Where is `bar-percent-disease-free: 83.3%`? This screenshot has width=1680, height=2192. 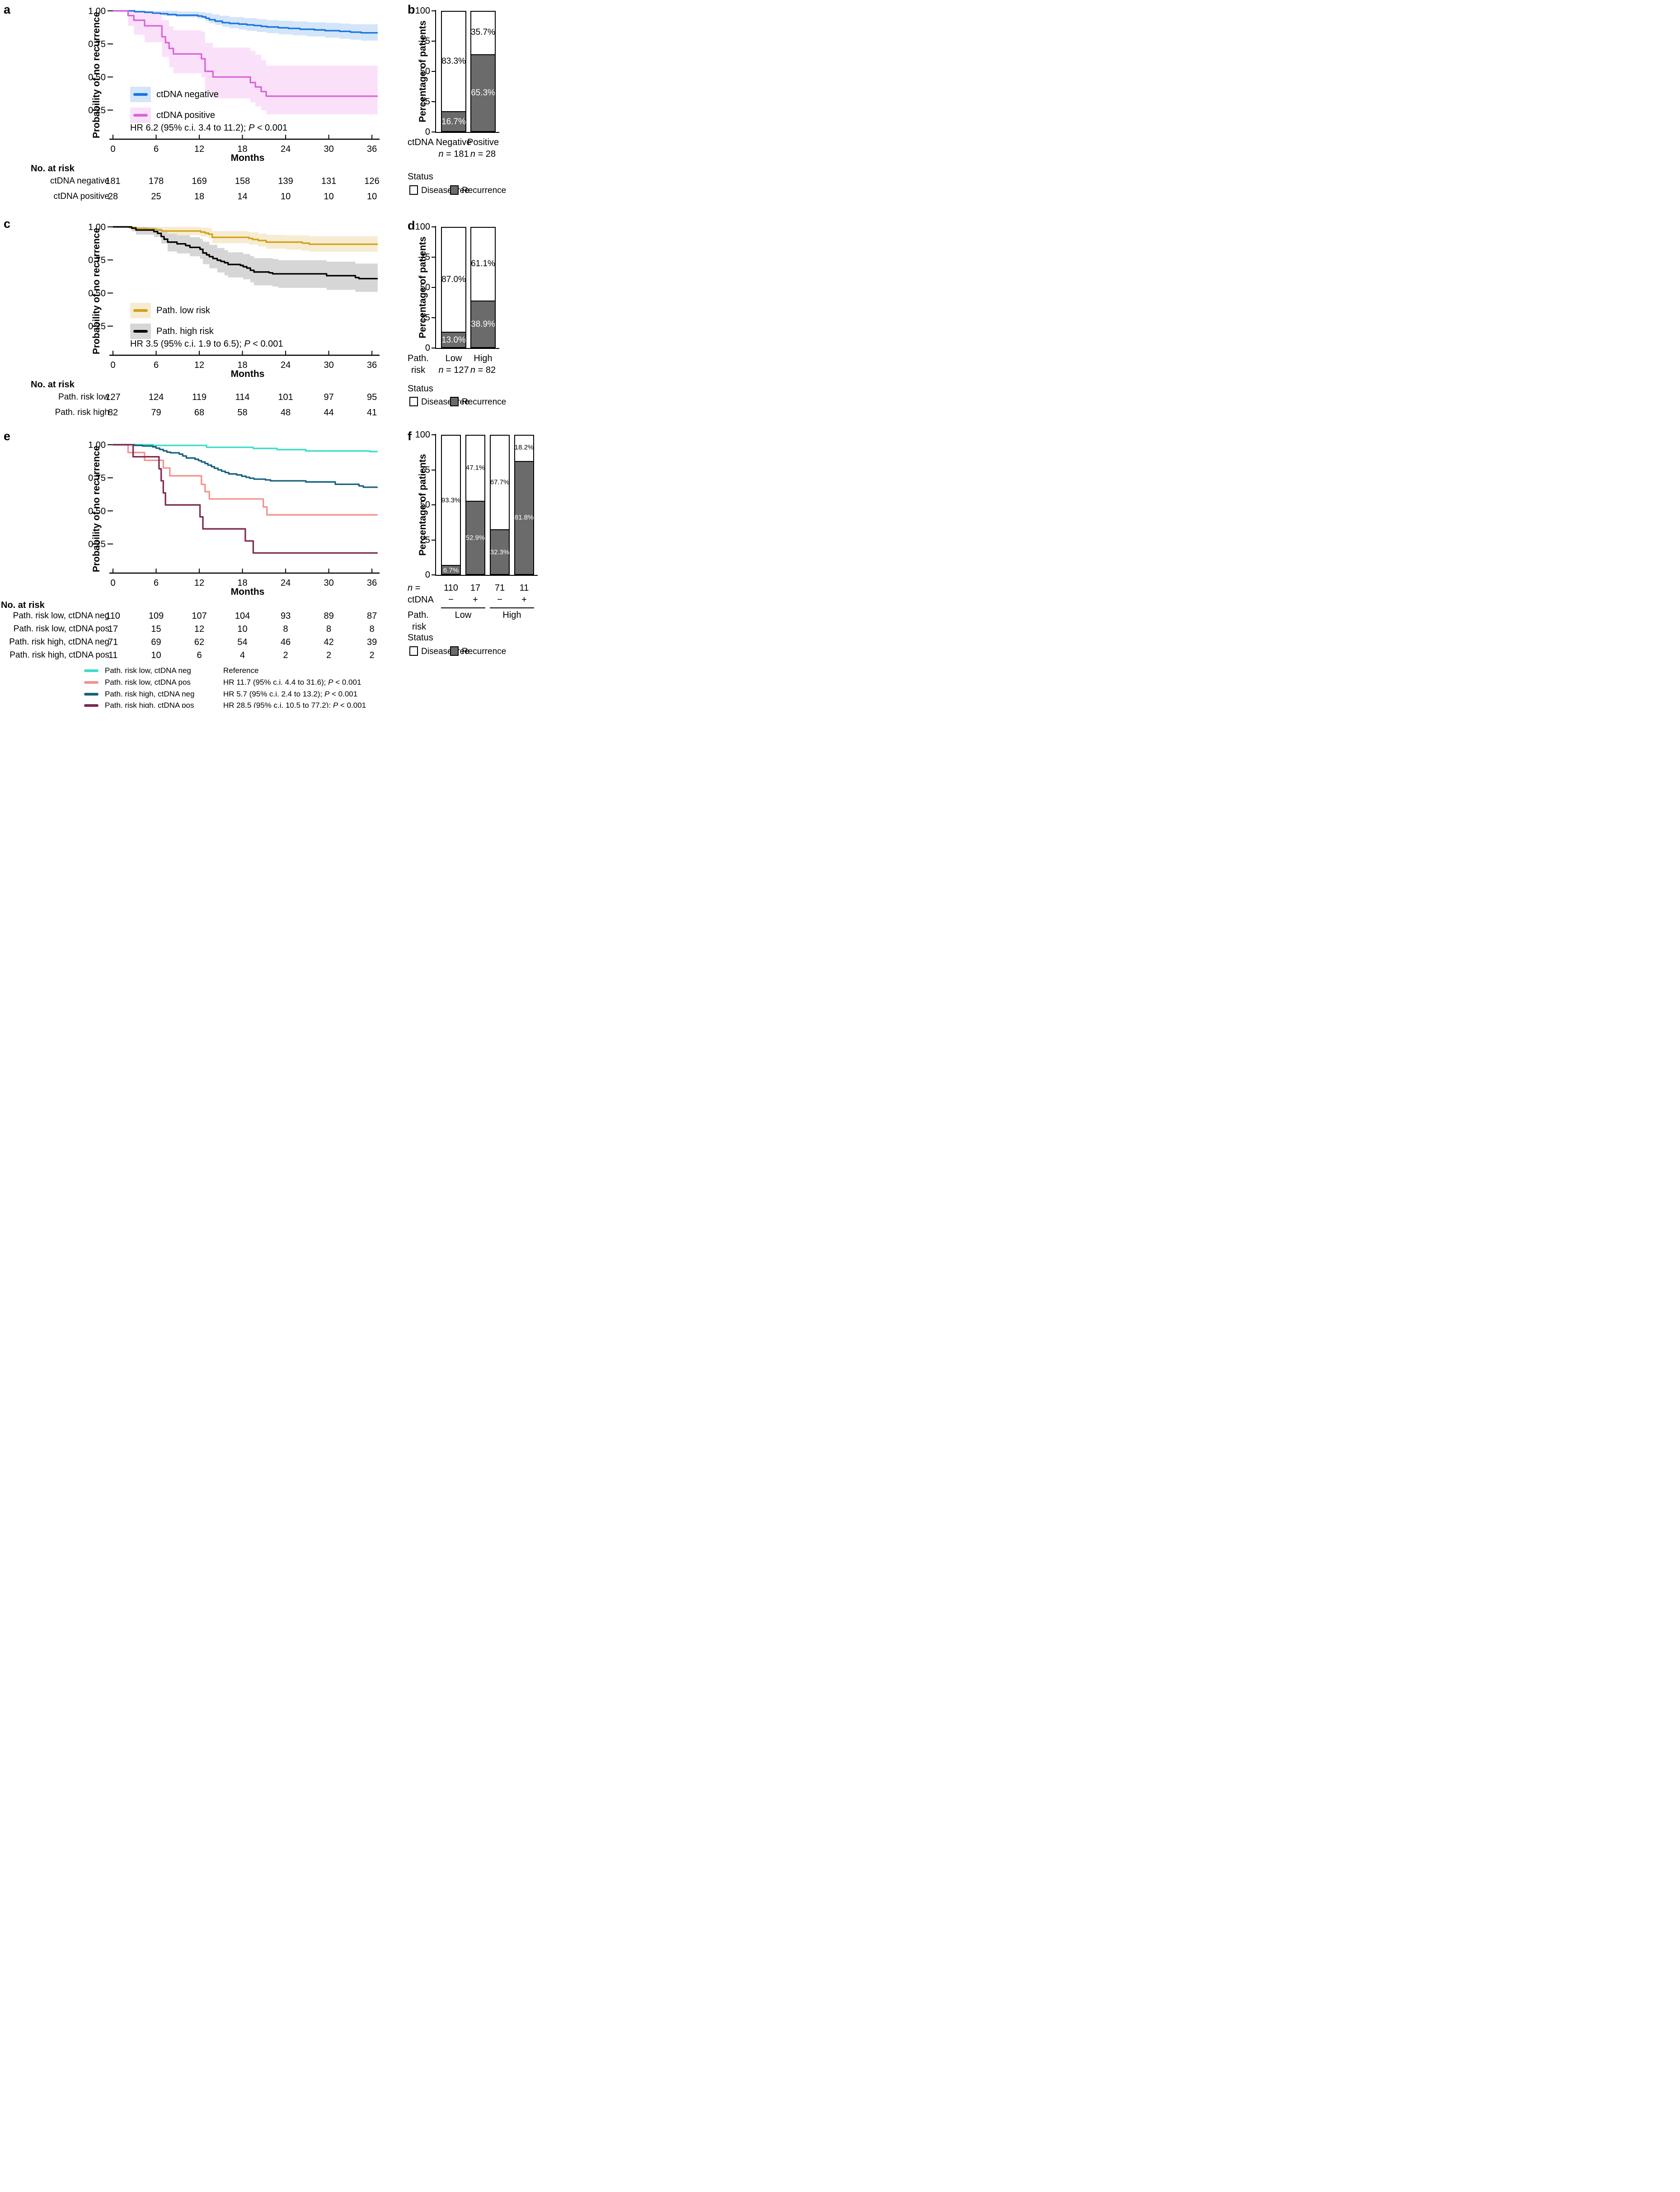 bar-percent-disease-free: 83.3% is located at coordinates (453, 61).